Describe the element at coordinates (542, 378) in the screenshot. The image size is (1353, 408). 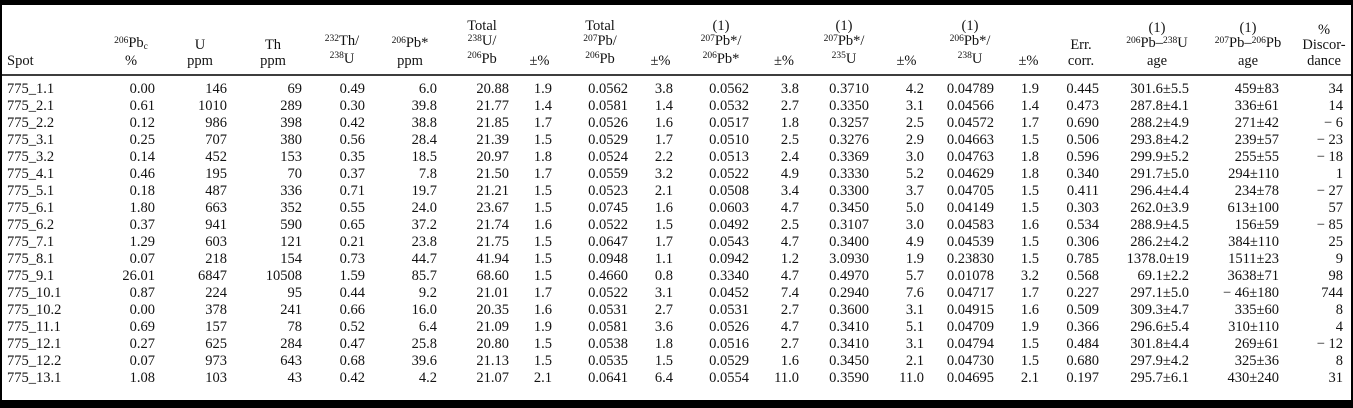
I see `cell-pm-total-u238-pb206: 2.1` at that location.